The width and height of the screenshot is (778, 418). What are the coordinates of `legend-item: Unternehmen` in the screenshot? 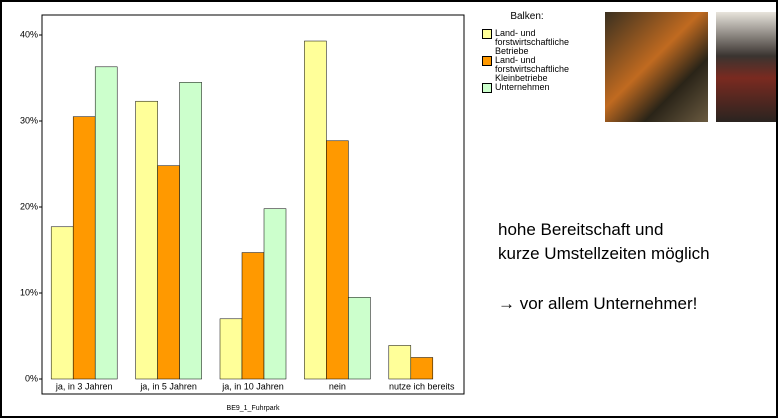 It's located at (542, 88).